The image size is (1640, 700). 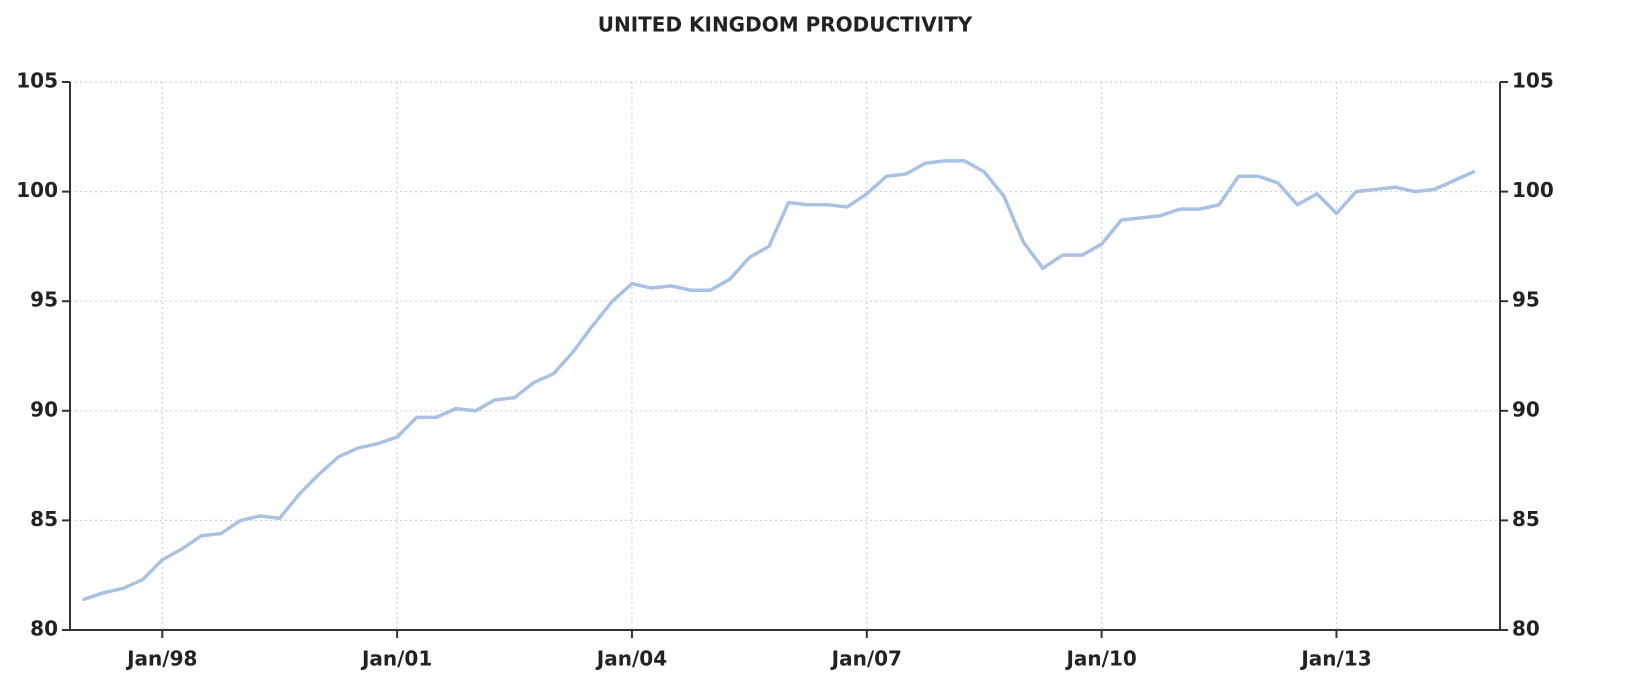 What do you see at coordinates (631, 659) in the screenshot?
I see `x-tick-label: Jan/04` at bounding box center [631, 659].